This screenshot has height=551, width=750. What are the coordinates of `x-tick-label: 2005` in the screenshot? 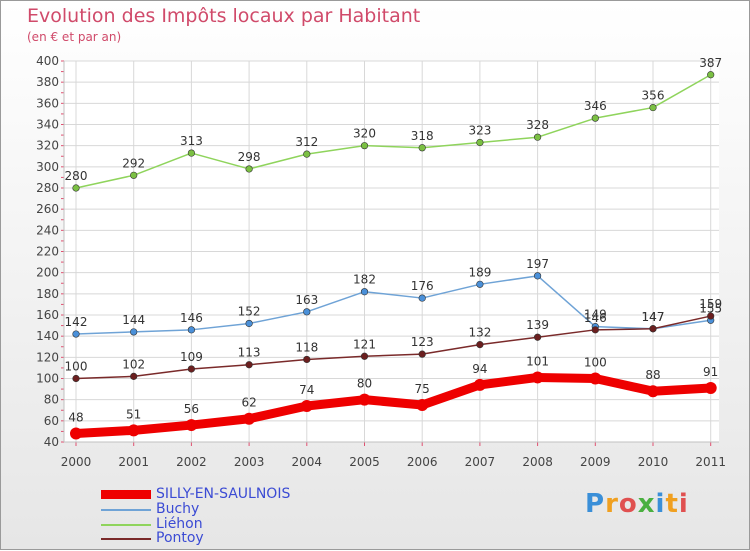 It's located at (364, 462).